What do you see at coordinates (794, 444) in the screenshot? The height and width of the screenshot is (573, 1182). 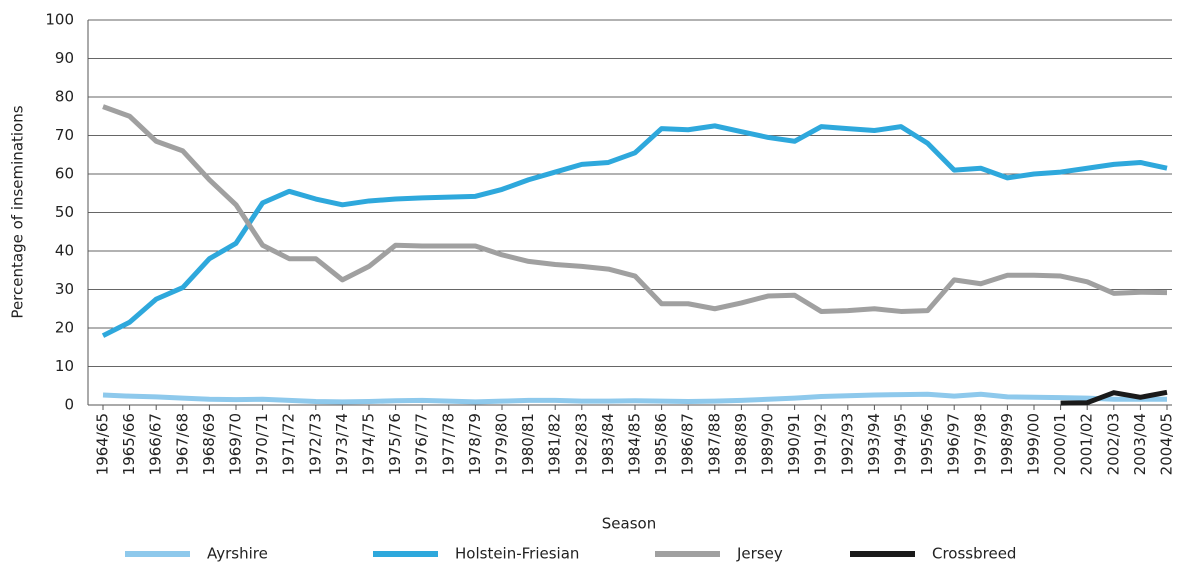 I see `x-tick-label: 1990/91` at bounding box center [794, 444].